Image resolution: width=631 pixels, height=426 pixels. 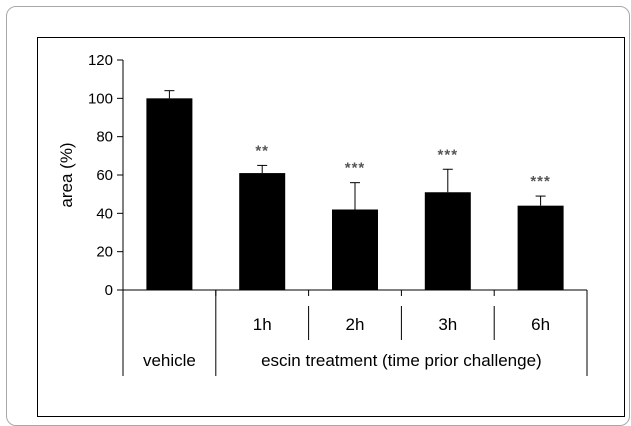 What do you see at coordinates (262, 324) in the screenshot?
I see `x-category-label: 1h` at bounding box center [262, 324].